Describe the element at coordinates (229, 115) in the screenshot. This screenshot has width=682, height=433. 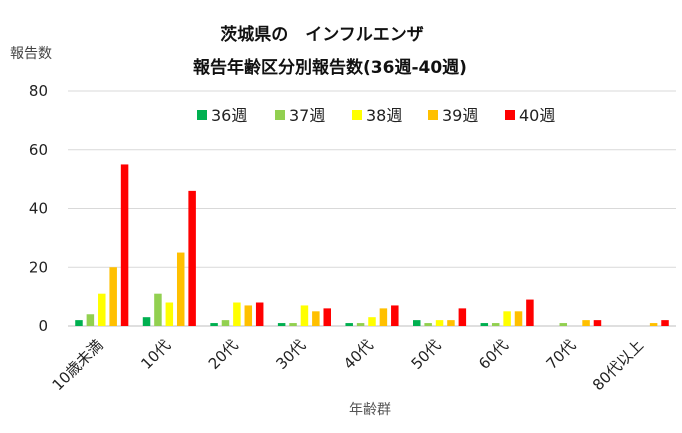
I see `legend-label: 36週` at that location.